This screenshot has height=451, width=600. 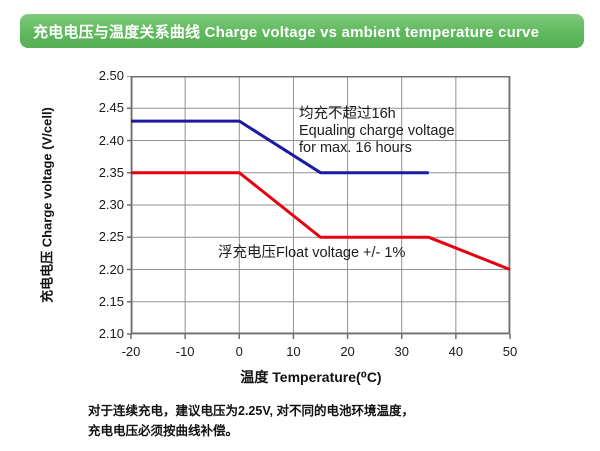 I want to click on x-tick-label: 50, so click(x=510, y=351).